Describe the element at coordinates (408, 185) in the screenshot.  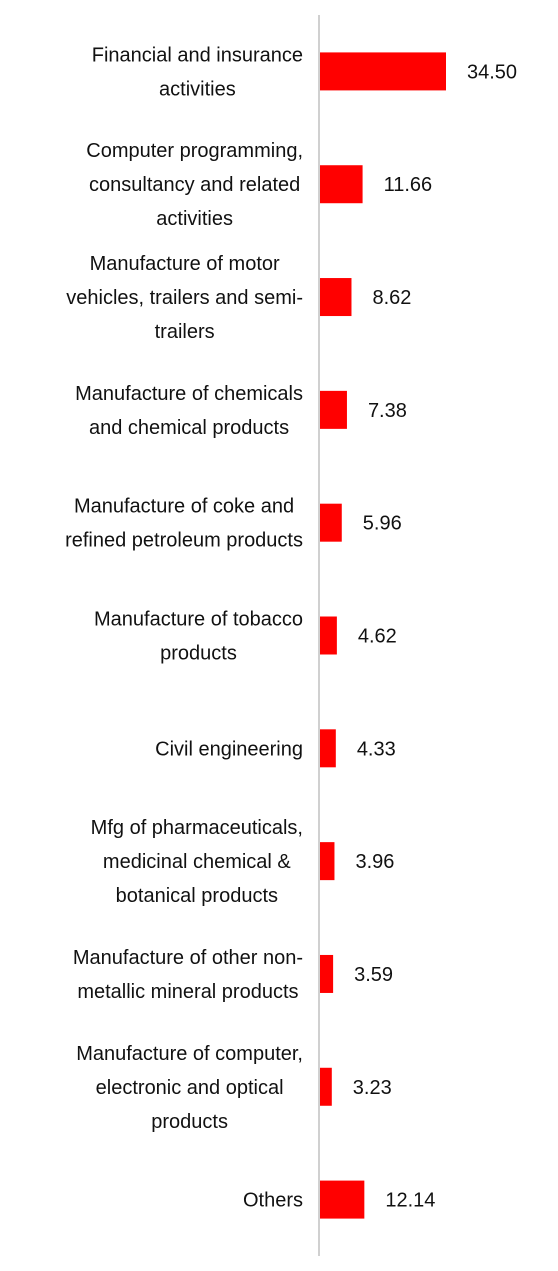
I see `data-label: 11.66` at that location.